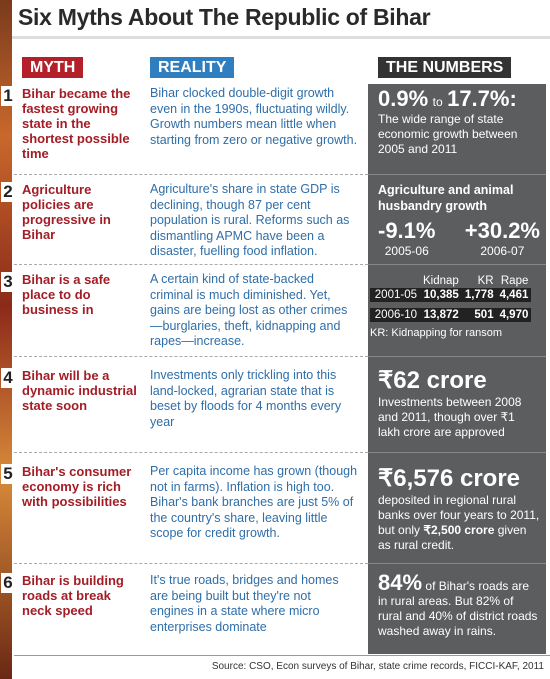  I want to click on title-rule, so click(281, 37).